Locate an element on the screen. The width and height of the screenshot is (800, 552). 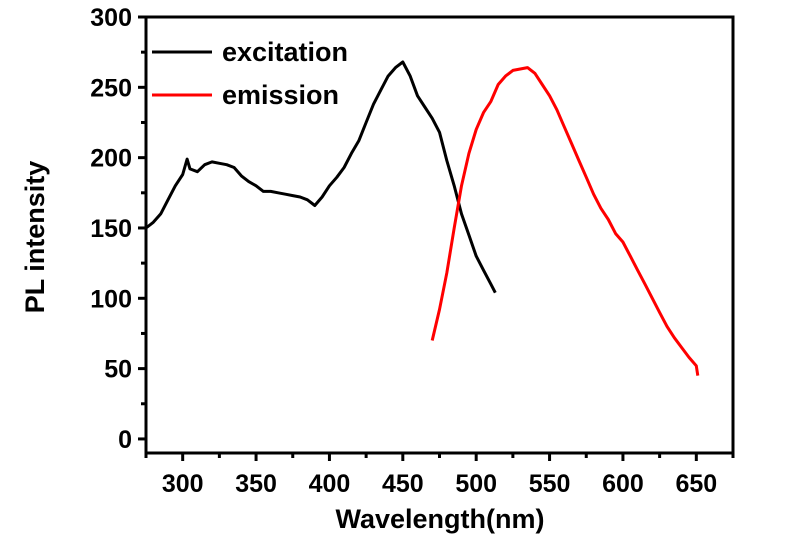
y-tick-label: 200 is located at coordinates (111, 159).